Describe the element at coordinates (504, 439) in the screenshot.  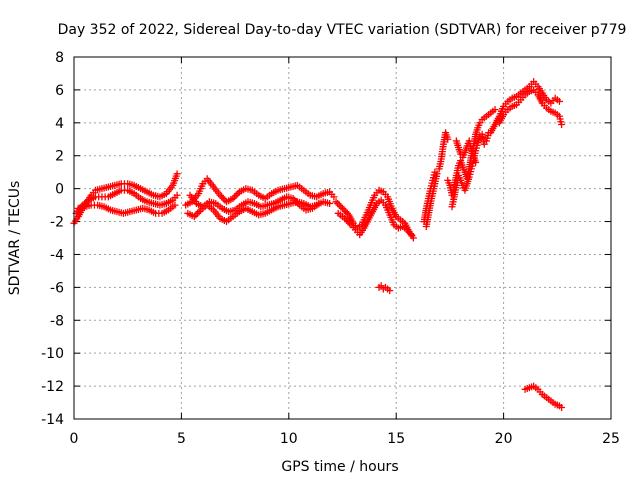
I see `x-tick-label: 20` at that location.